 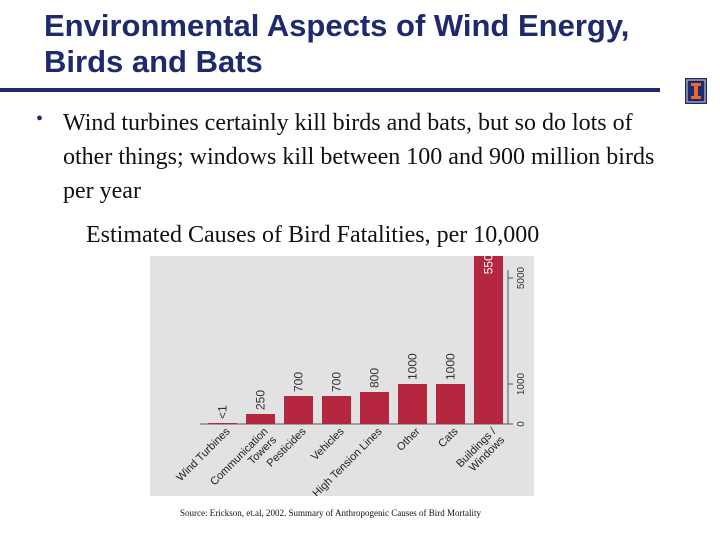 What do you see at coordinates (330, 90) in the screenshot?
I see `title-divider` at bounding box center [330, 90].